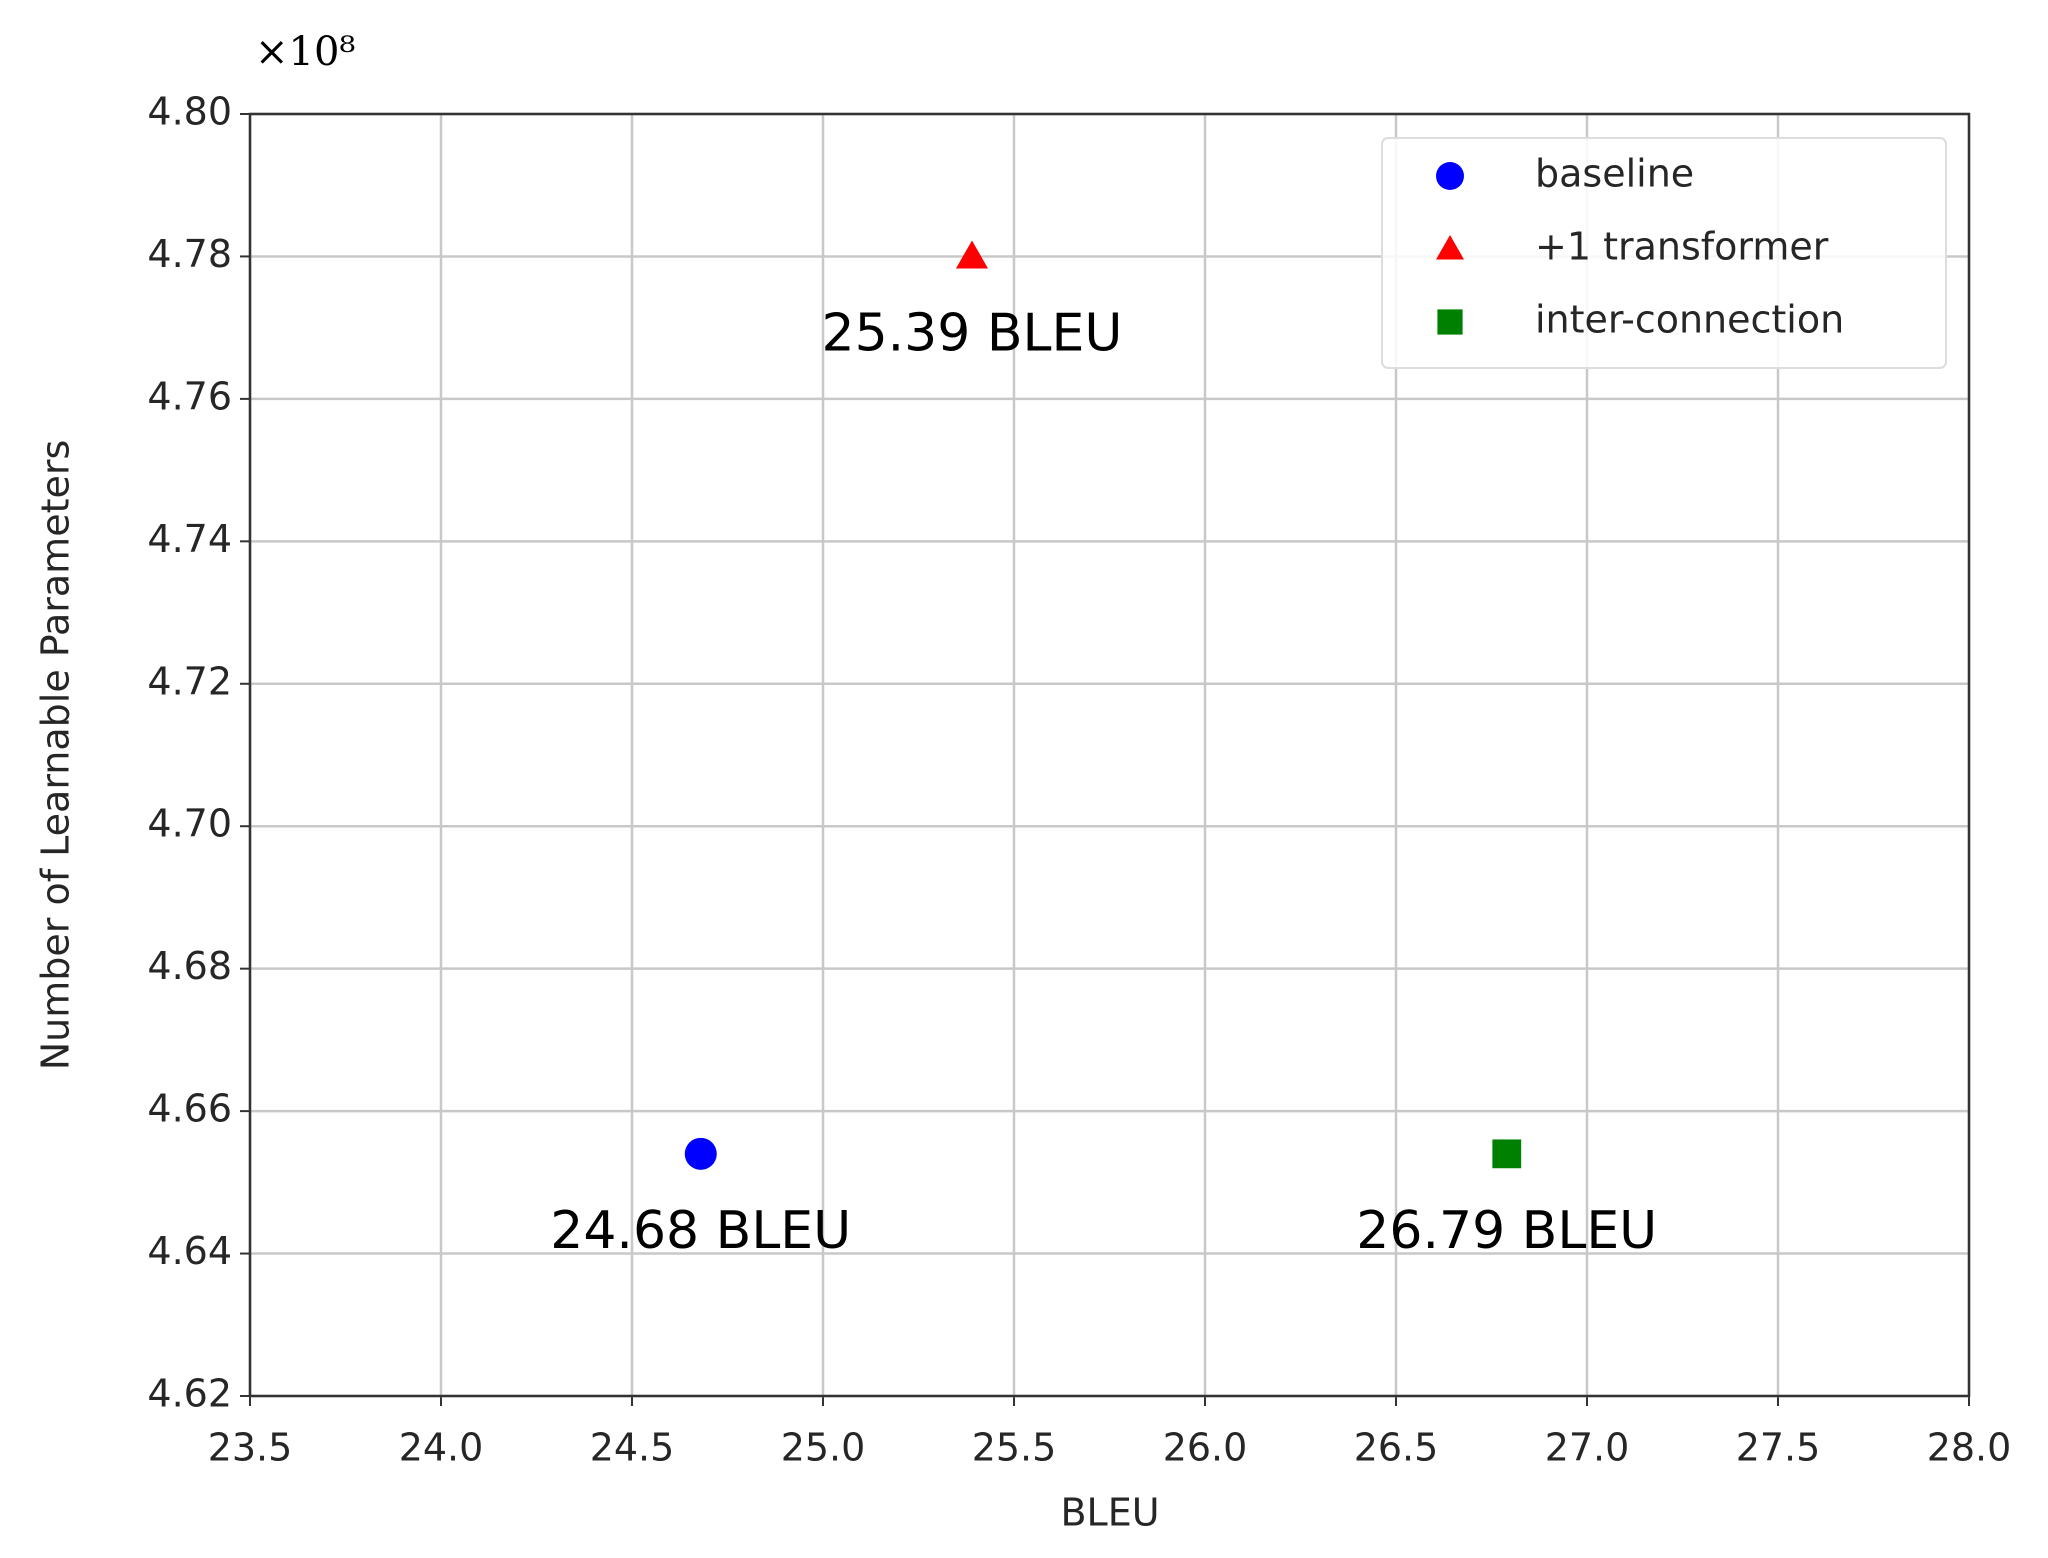  I want to click on x-tick-label: 26.5, so click(1396, 1448).